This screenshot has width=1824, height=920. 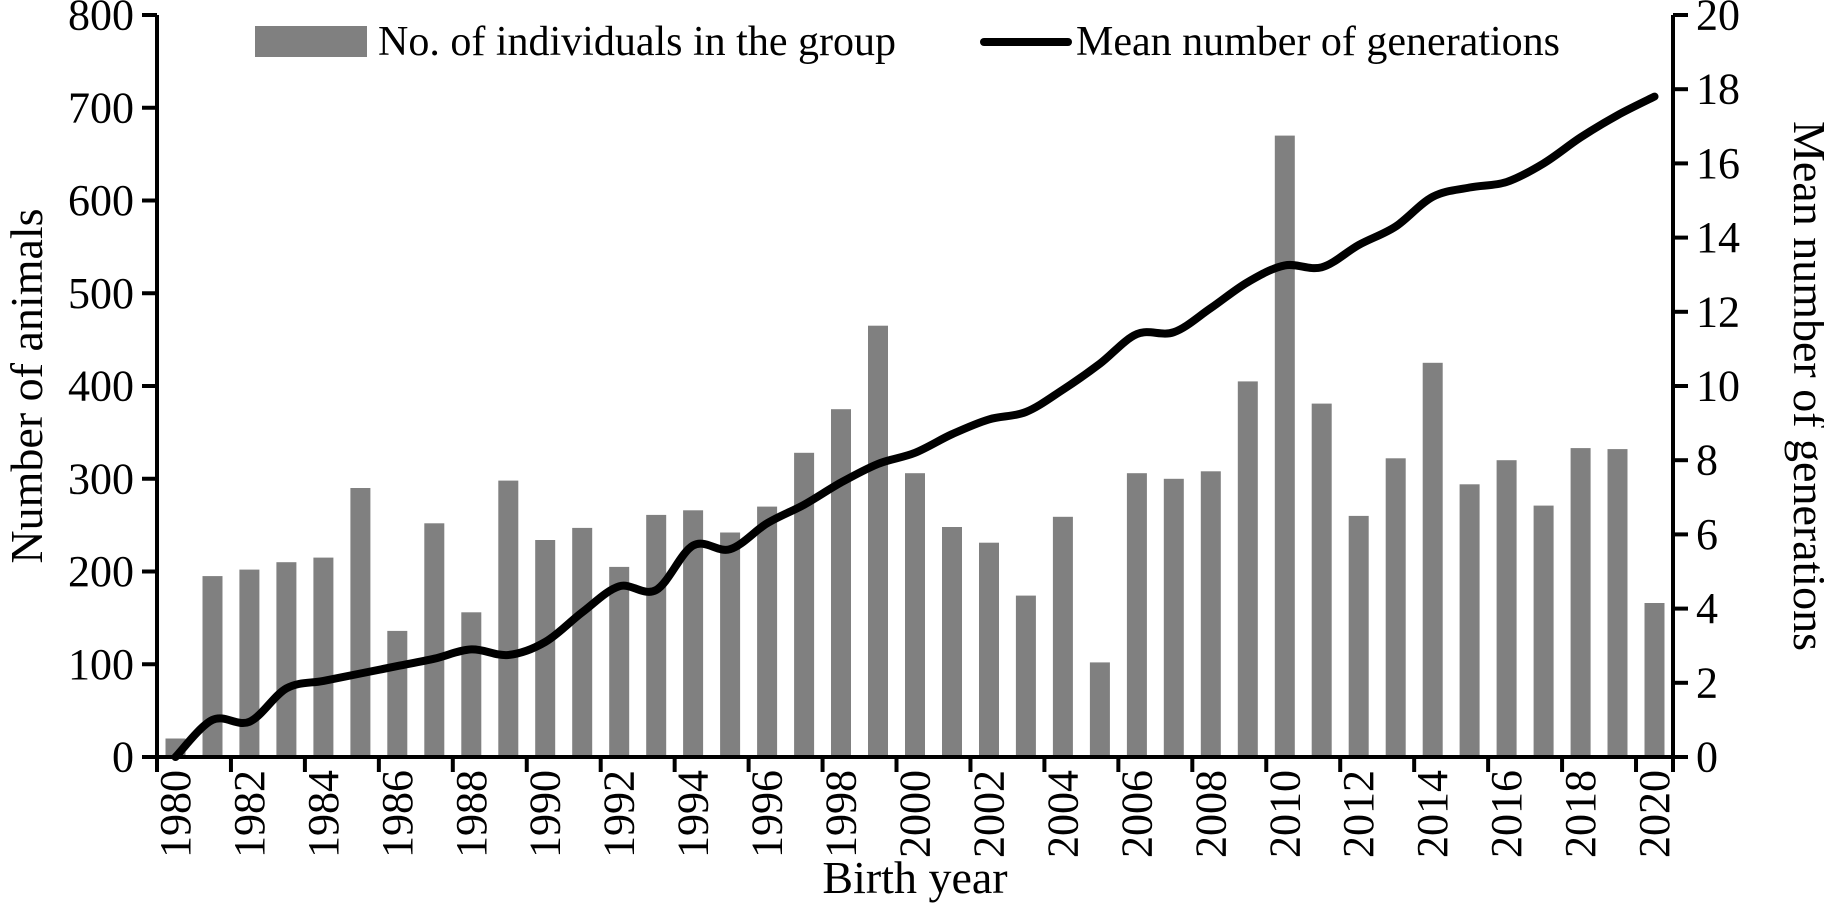 I want to click on bar-2007, so click(x=1173, y=618).